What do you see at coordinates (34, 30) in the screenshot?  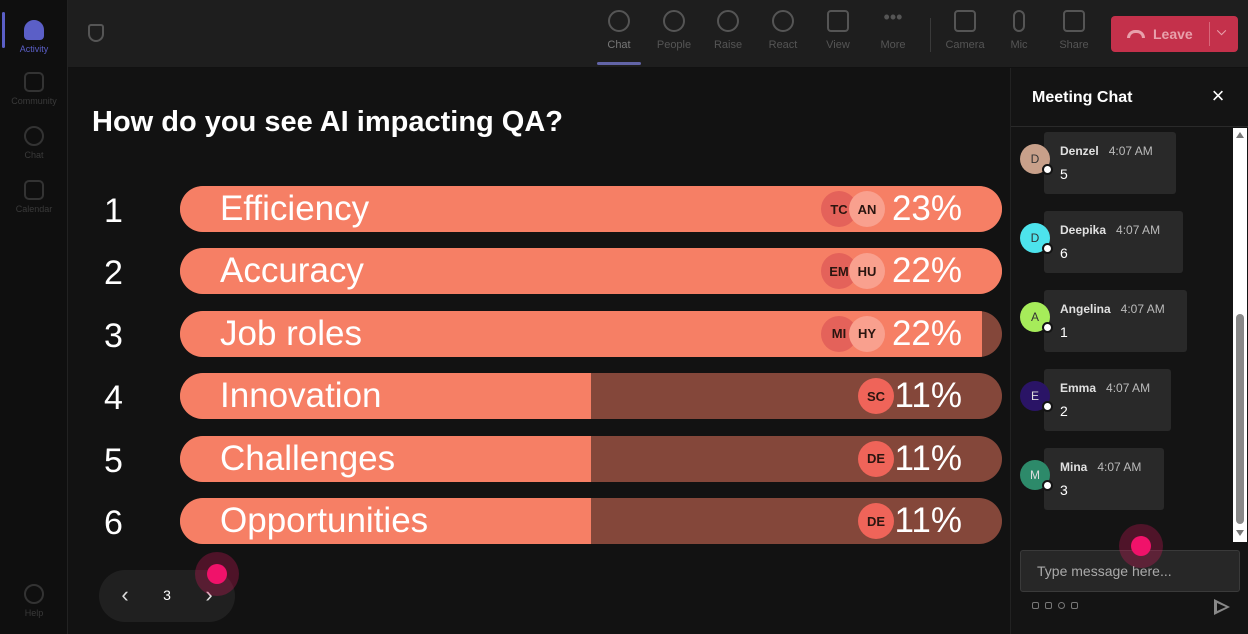 I see `bell-icon` at bounding box center [34, 30].